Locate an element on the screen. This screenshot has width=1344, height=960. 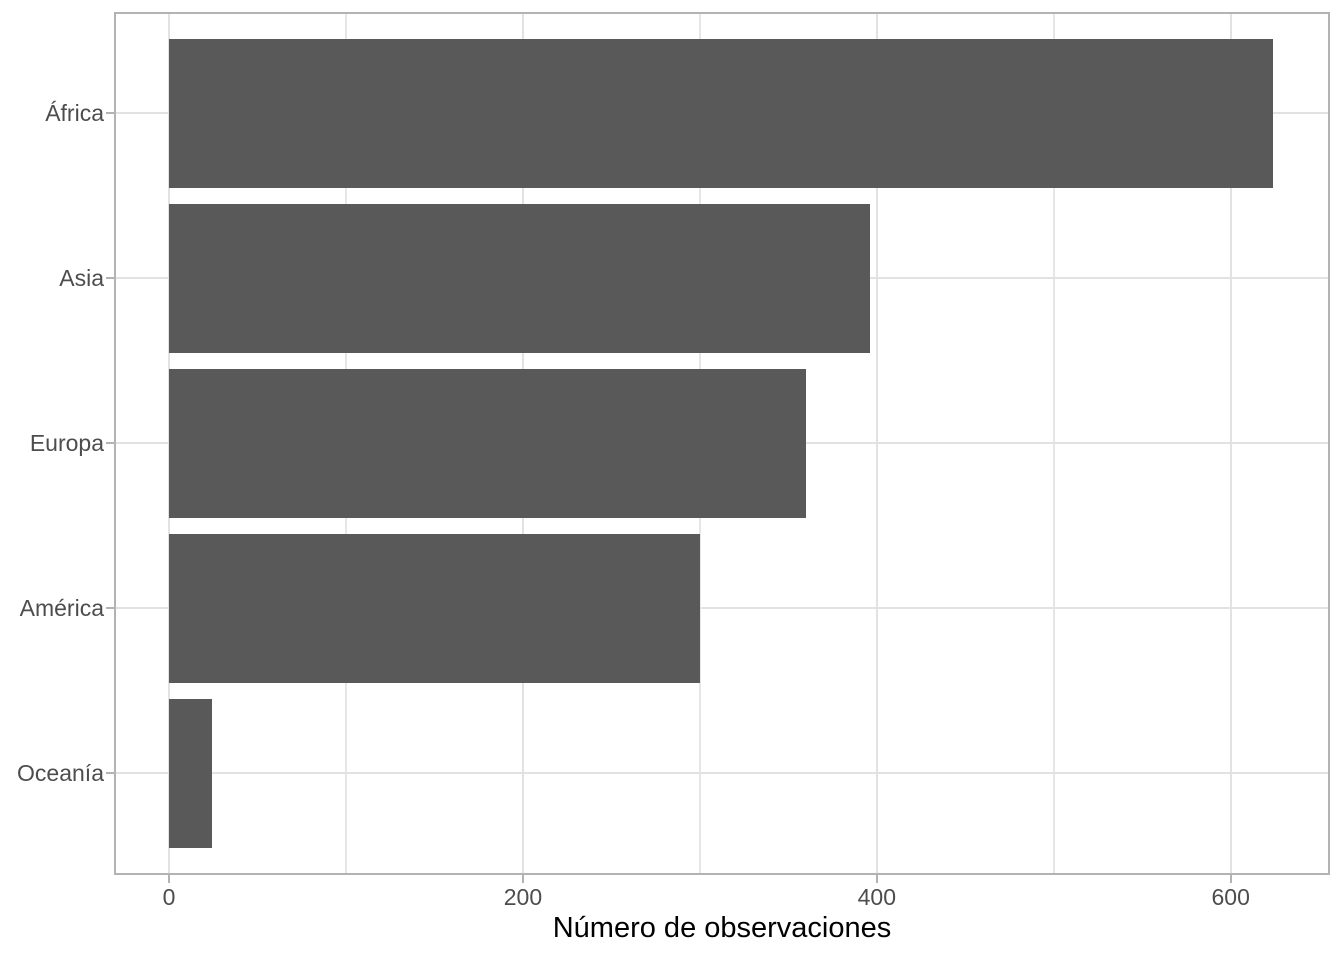
y-tick-label: Asia is located at coordinates (81, 278).